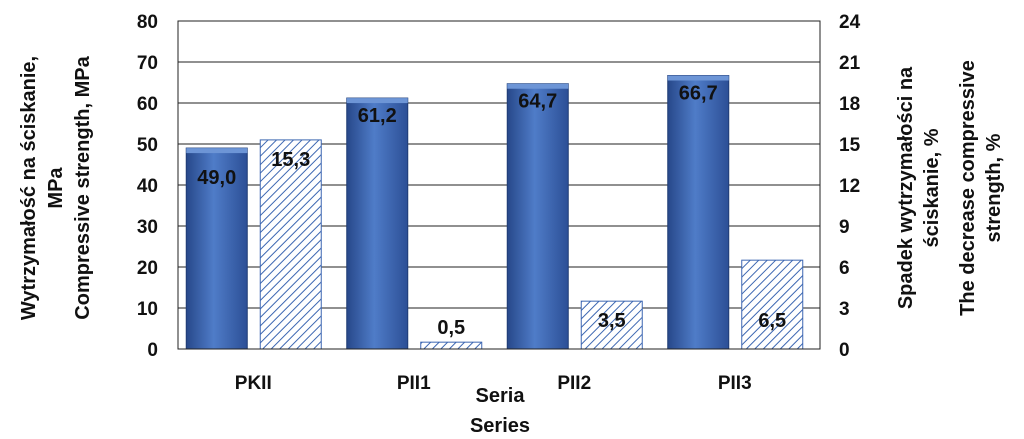  What do you see at coordinates (147, 268) in the screenshot?
I see `y-tick-label: 20` at bounding box center [147, 268].